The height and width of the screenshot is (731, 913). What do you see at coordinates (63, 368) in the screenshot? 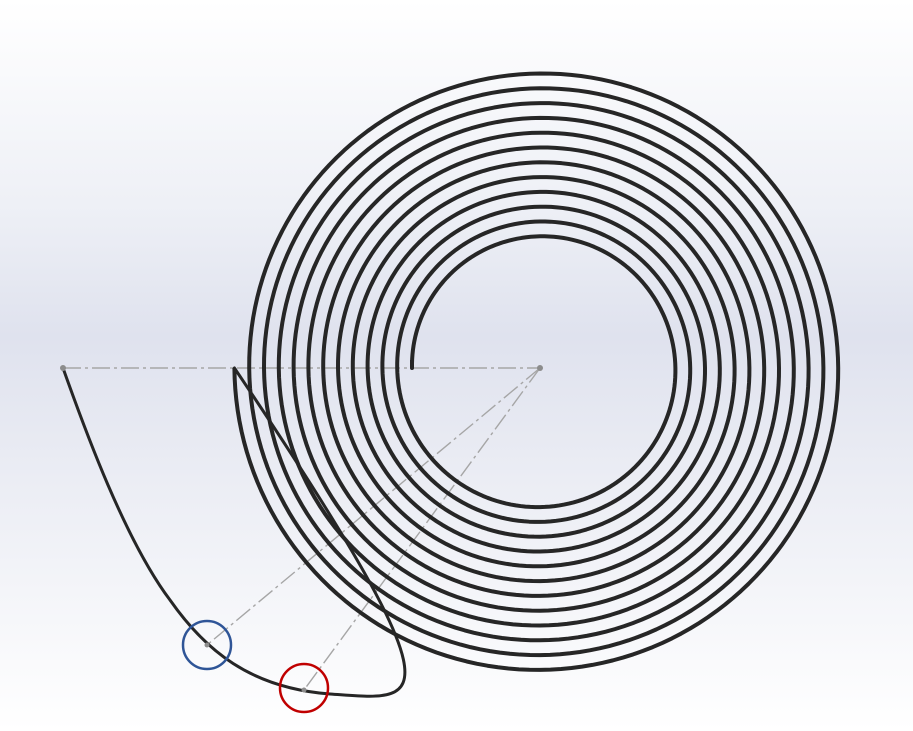
I see `curve-end-point` at bounding box center [63, 368].